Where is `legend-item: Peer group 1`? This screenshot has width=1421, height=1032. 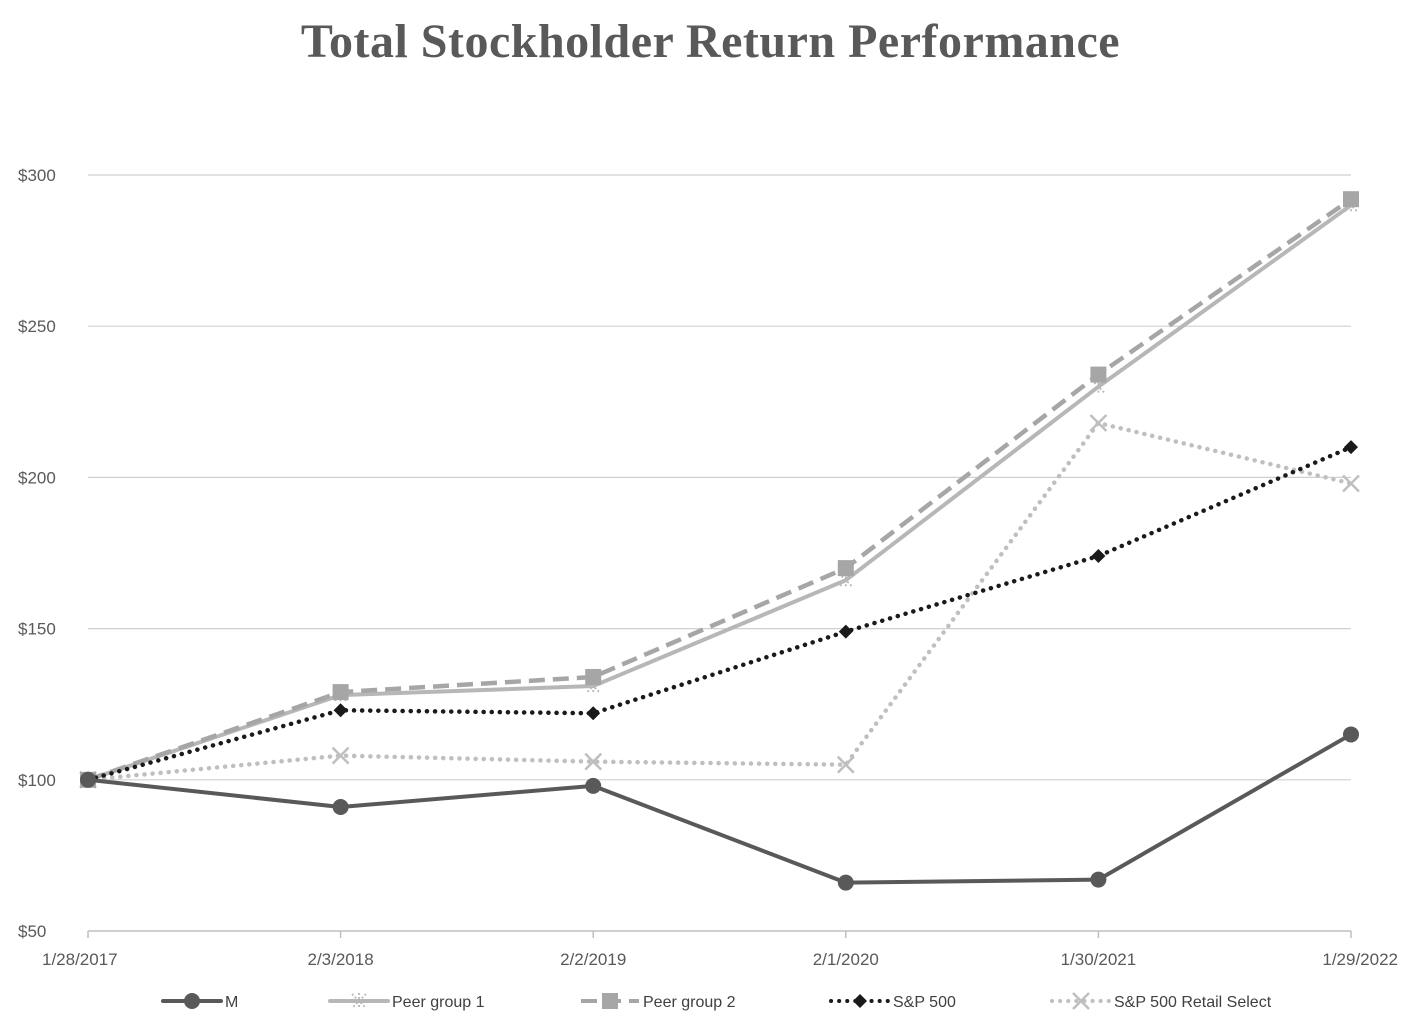 legend-item: Peer group 1 is located at coordinates (406, 1002).